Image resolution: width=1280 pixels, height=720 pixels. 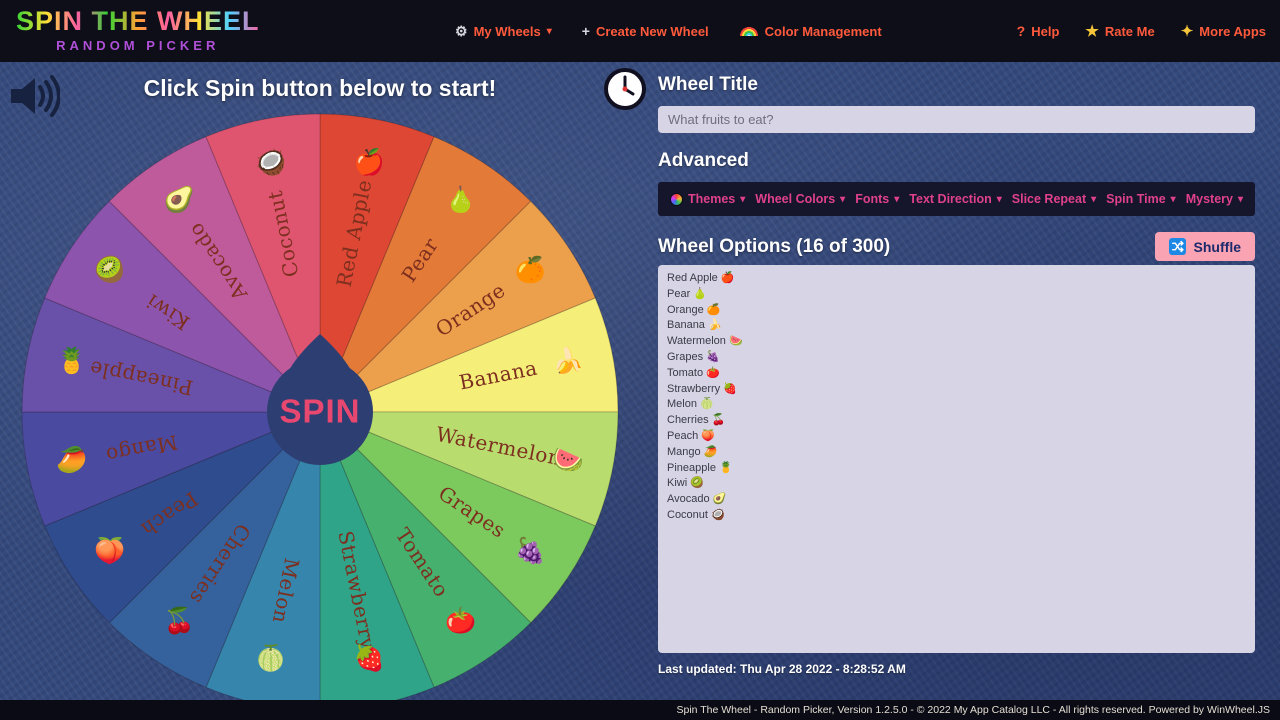 I want to click on dropdown-slice-repeat-label: Slice Repeat, so click(x=1049, y=199).